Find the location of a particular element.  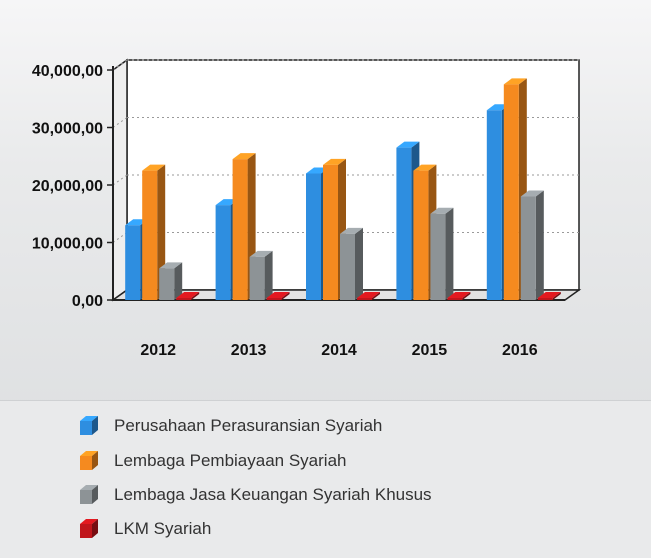

y-tick-label: 30,000,00 is located at coordinates (67, 129).